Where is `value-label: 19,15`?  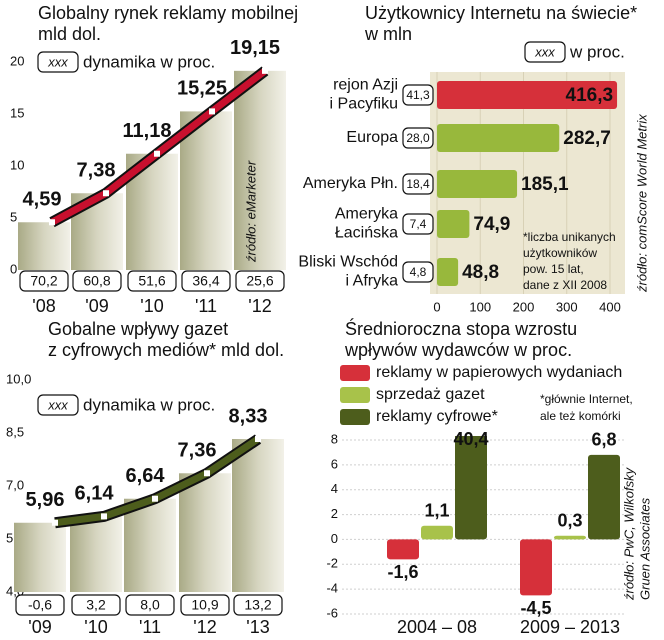
value-label: 19,15 is located at coordinates (255, 48).